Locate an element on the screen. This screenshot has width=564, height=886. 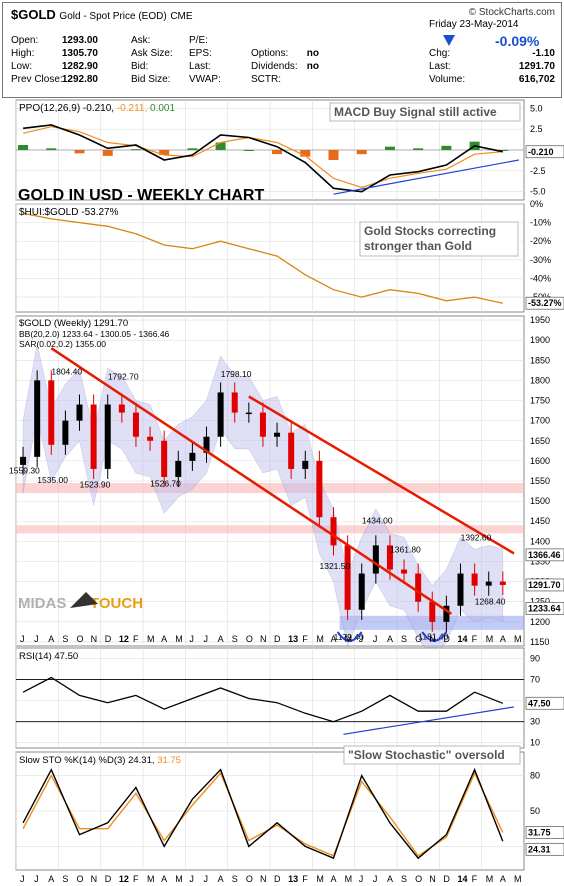
resistance-band is located at coordinates (270, 529).